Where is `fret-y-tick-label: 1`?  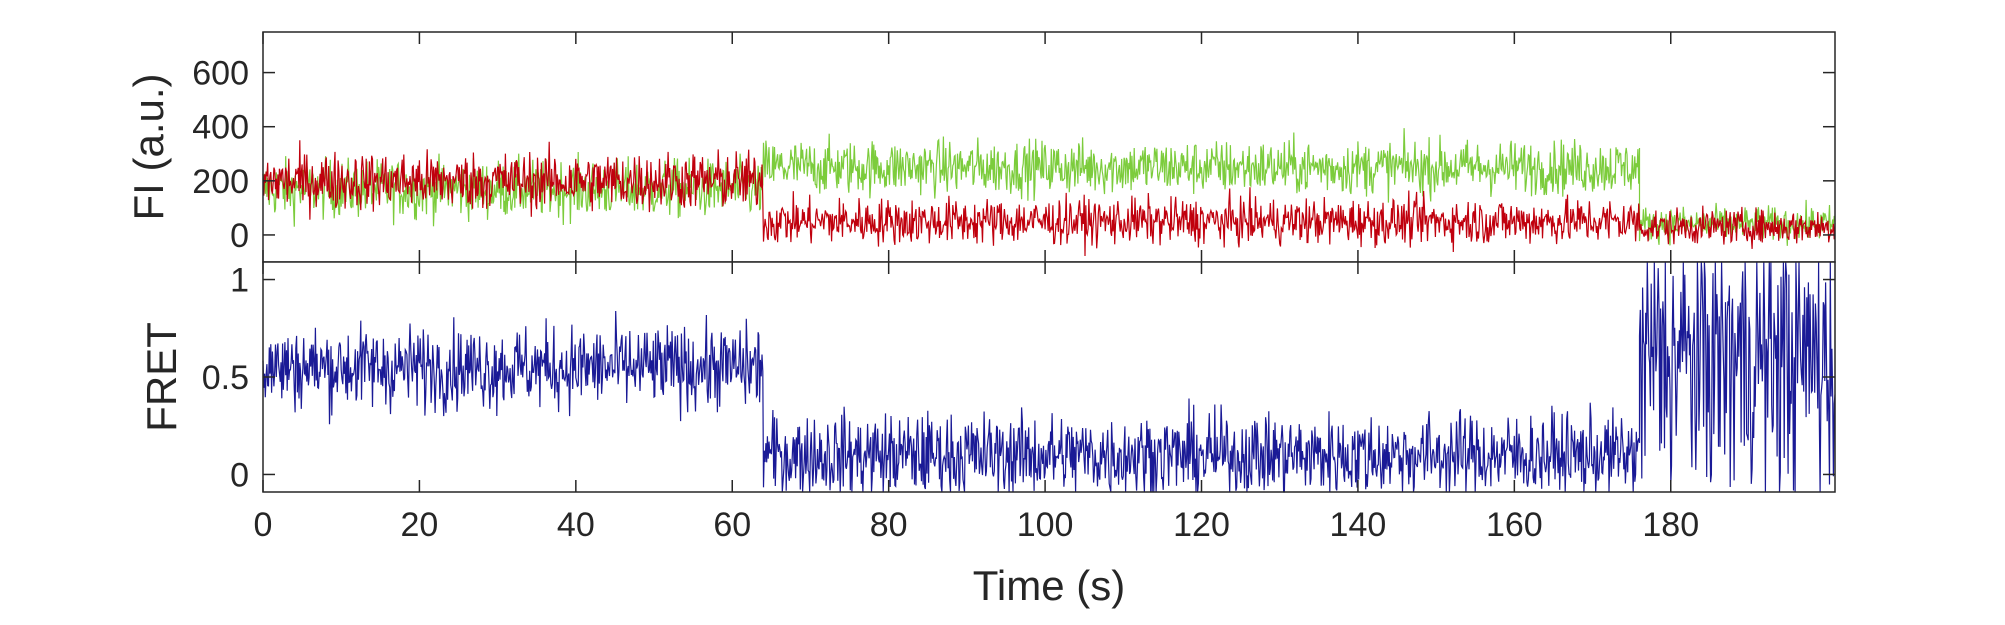
fret-y-tick-label: 1 is located at coordinates (239, 281).